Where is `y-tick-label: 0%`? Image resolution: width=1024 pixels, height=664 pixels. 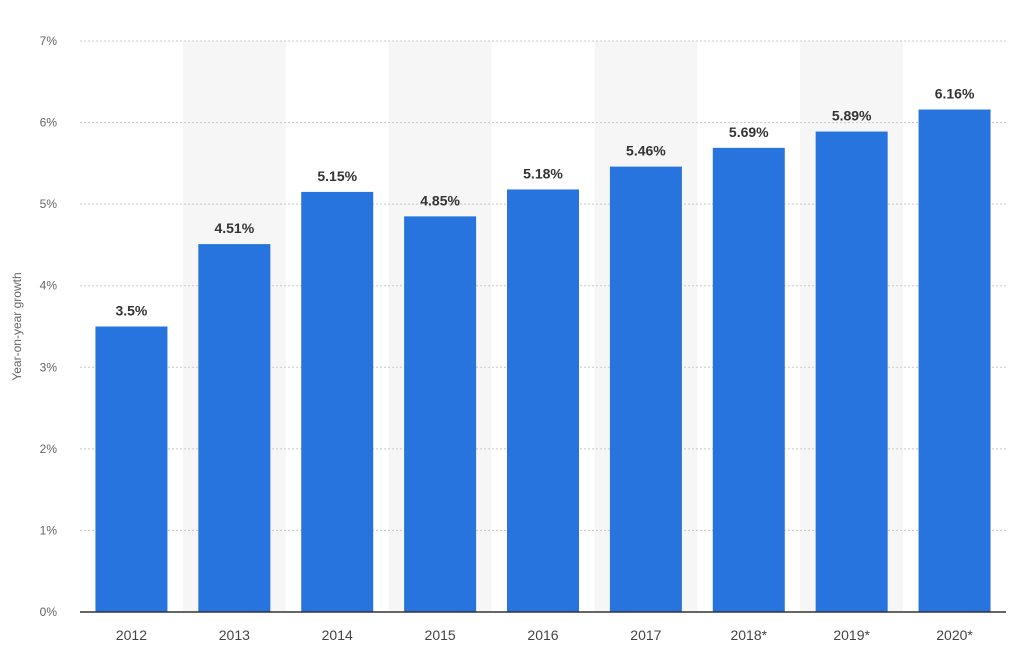 y-tick-label: 0% is located at coordinates (49, 612).